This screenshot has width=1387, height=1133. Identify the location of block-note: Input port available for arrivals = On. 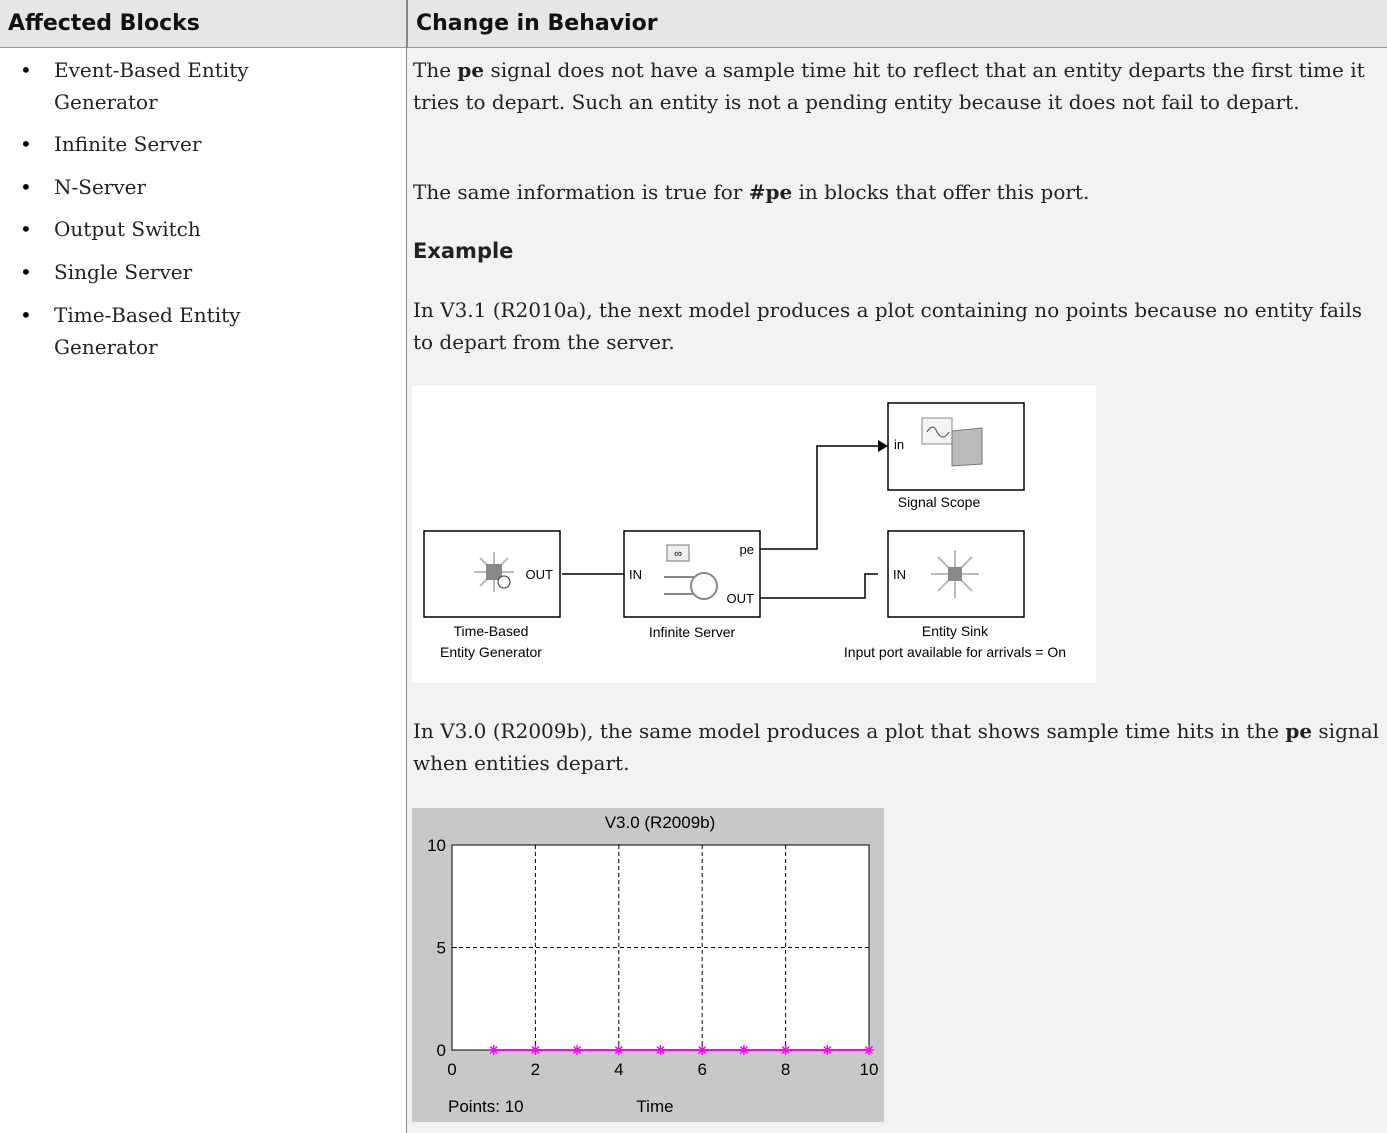
(955, 652).